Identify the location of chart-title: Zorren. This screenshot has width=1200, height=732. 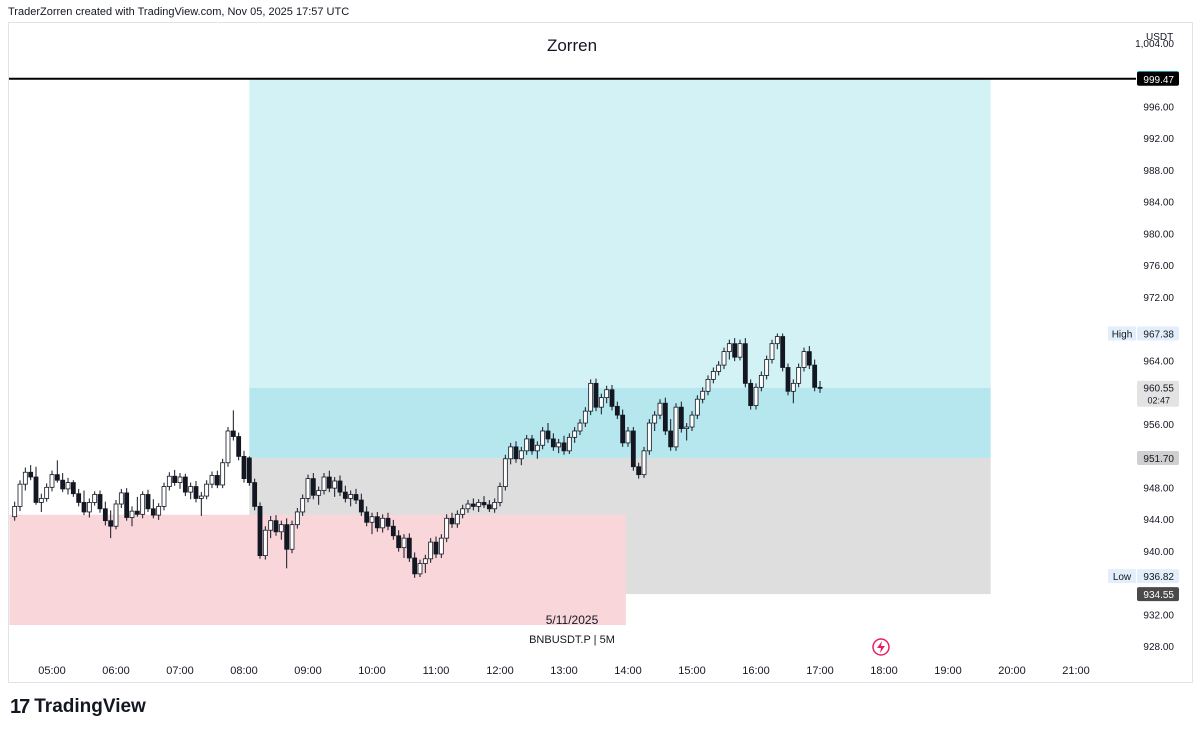
(572, 45).